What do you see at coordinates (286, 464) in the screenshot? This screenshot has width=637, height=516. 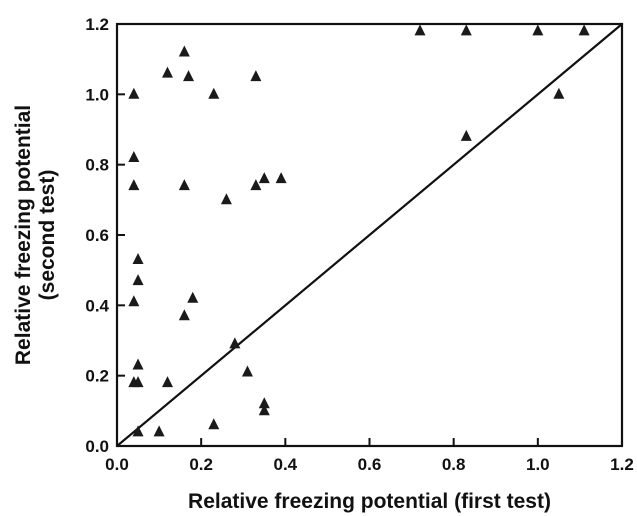 I see `x-tick-label: 0.4` at bounding box center [286, 464].